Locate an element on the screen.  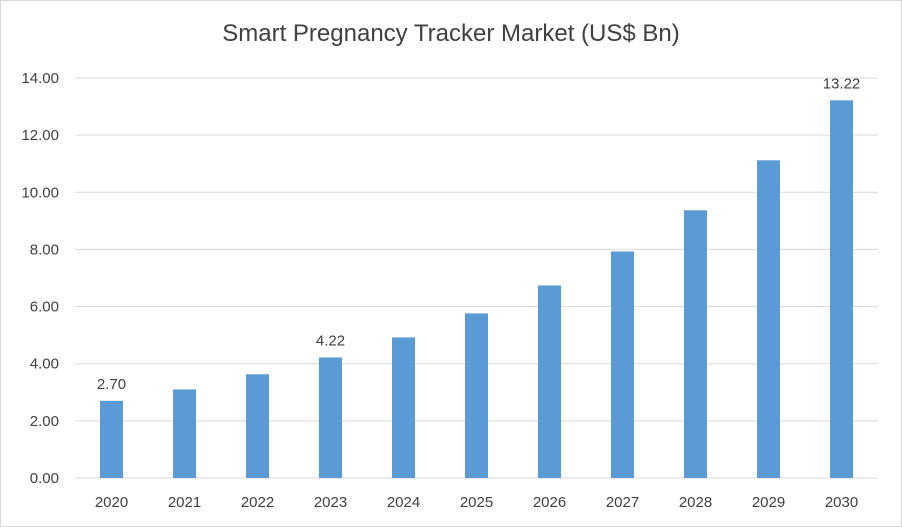
x-tick-label: 2028 is located at coordinates (695, 502).